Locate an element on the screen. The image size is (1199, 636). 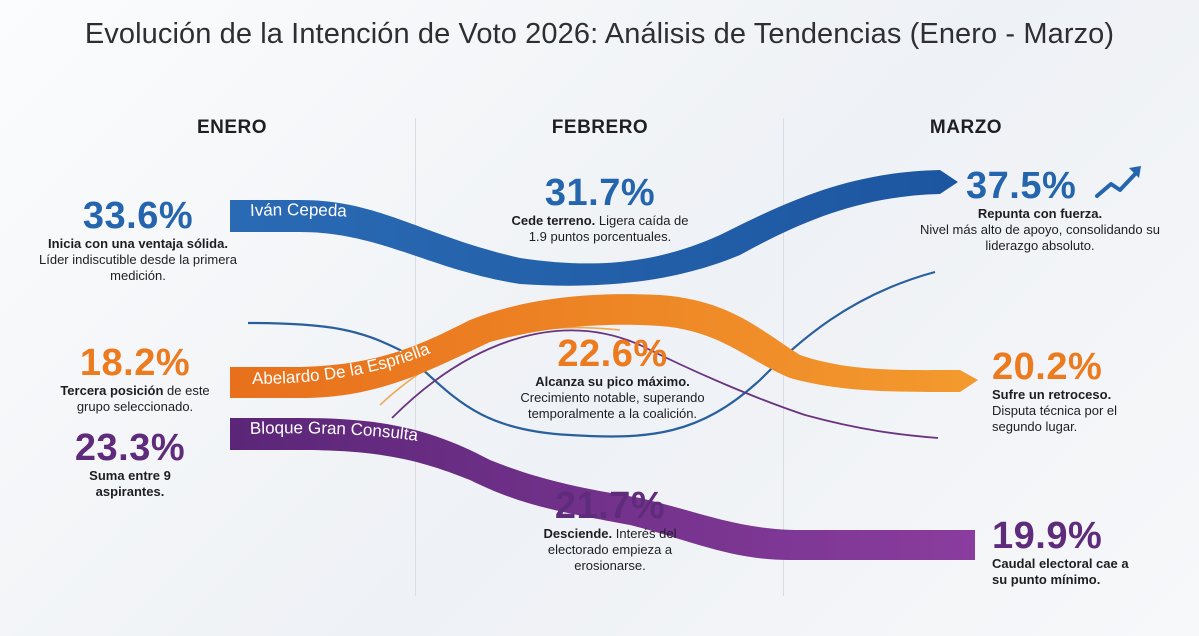
cepeda-ribbon is located at coordinates (594, 228).